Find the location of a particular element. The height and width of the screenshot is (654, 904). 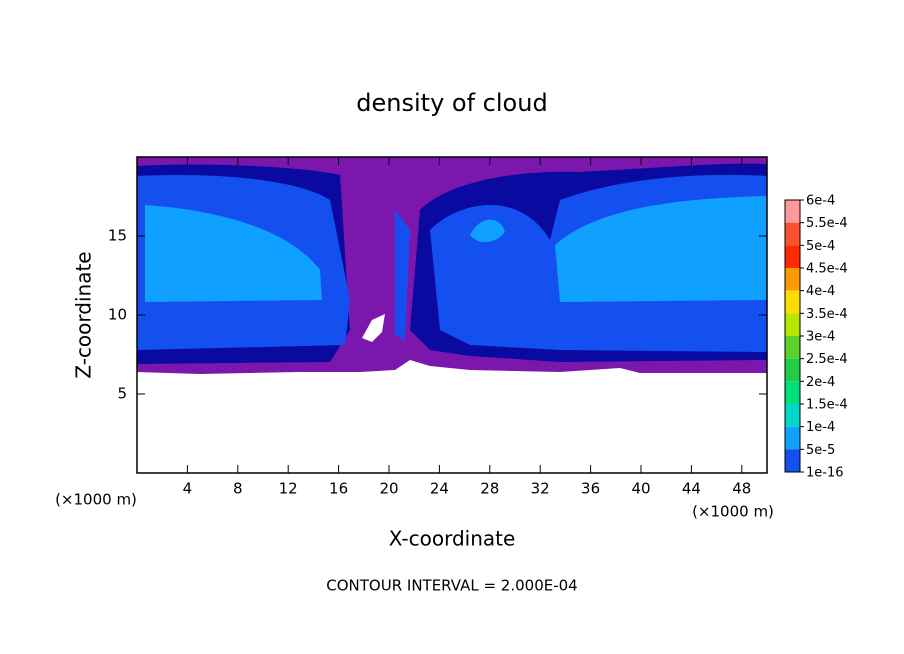

x-tick-label: 48 is located at coordinates (741, 489).